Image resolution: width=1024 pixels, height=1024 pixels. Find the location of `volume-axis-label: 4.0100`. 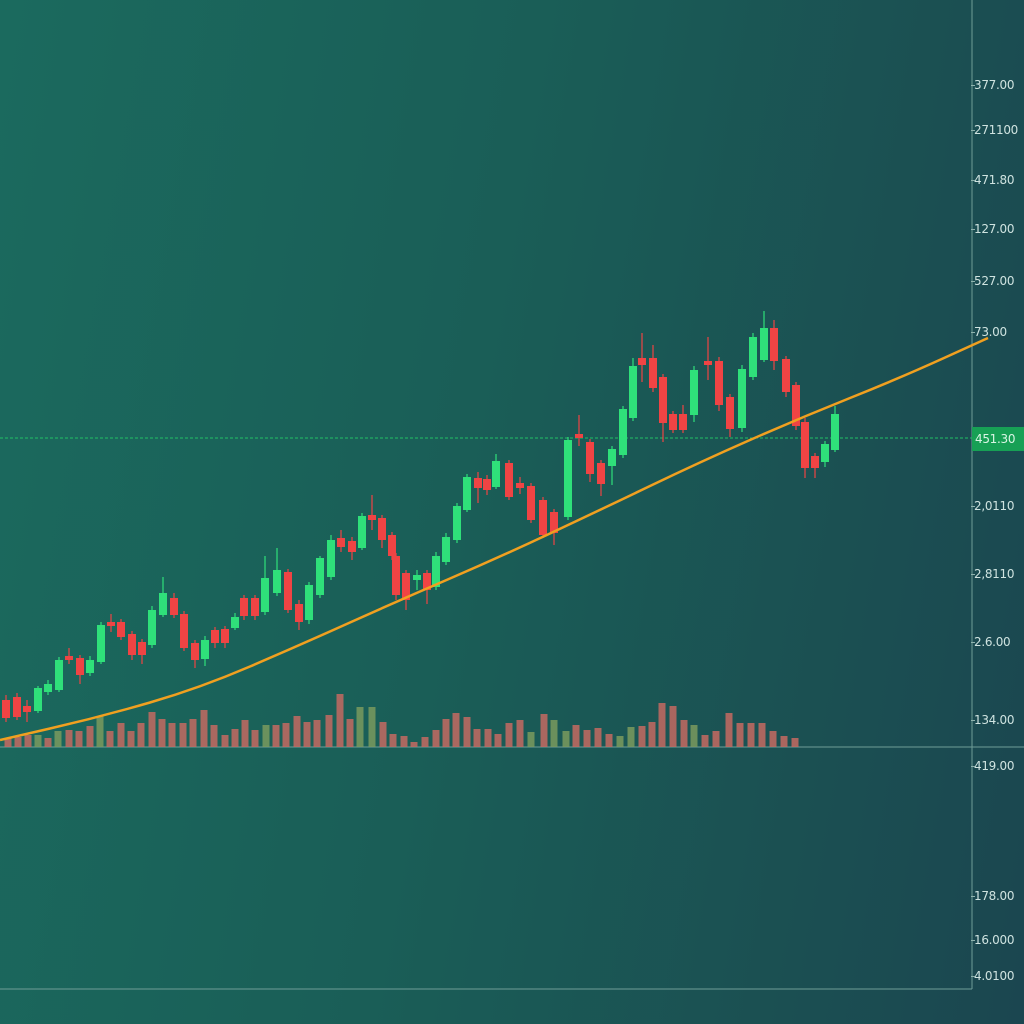

volume-axis-label: 4.0100 is located at coordinates (992, 976).